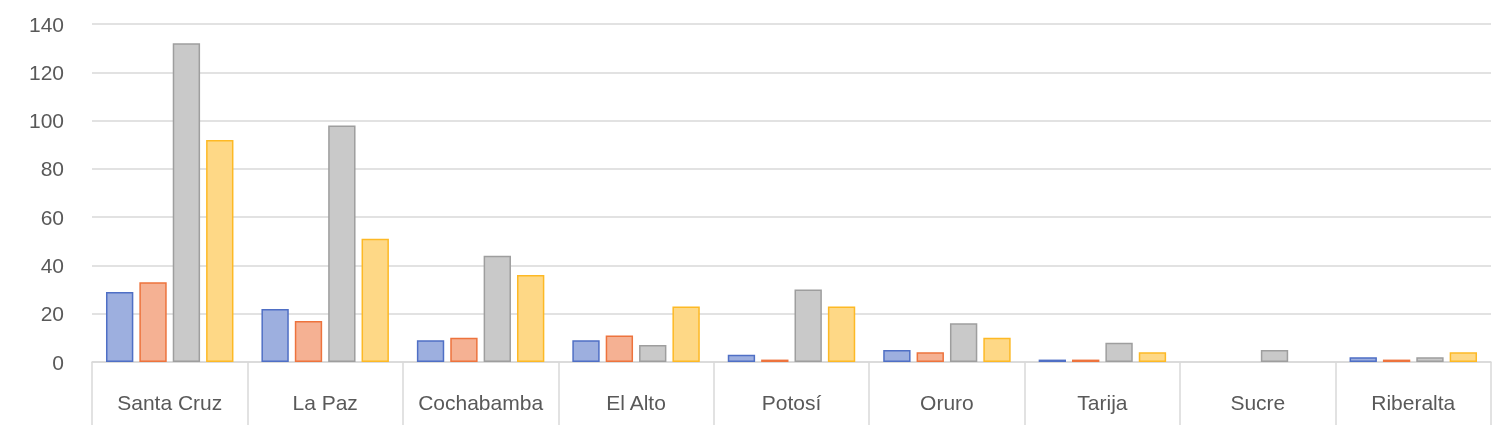 Image resolution: width=1503 pixels, height=433 pixels. Describe the element at coordinates (52, 169) in the screenshot. I see `y-tick-label: 80` at that location.